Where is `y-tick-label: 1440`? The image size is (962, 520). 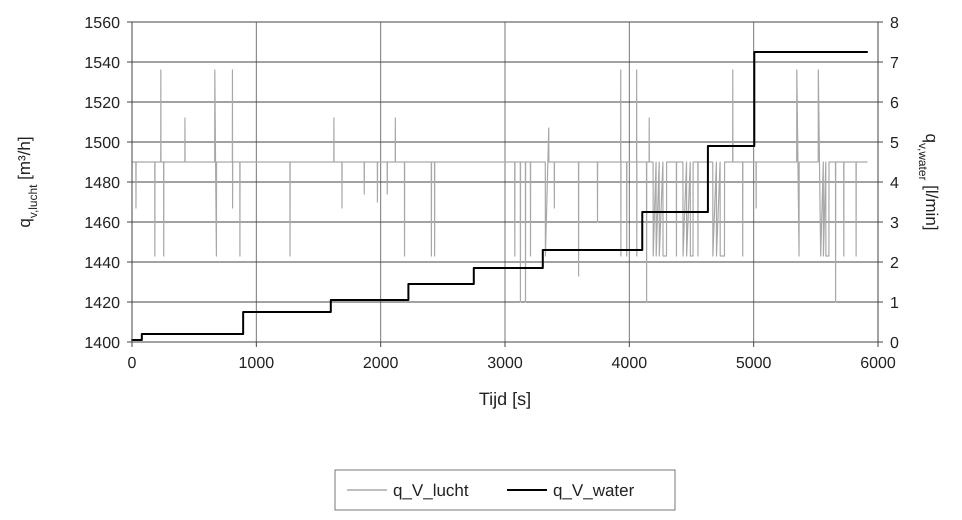
y-tick-label: 1440 is located at coordinates (102, 263).